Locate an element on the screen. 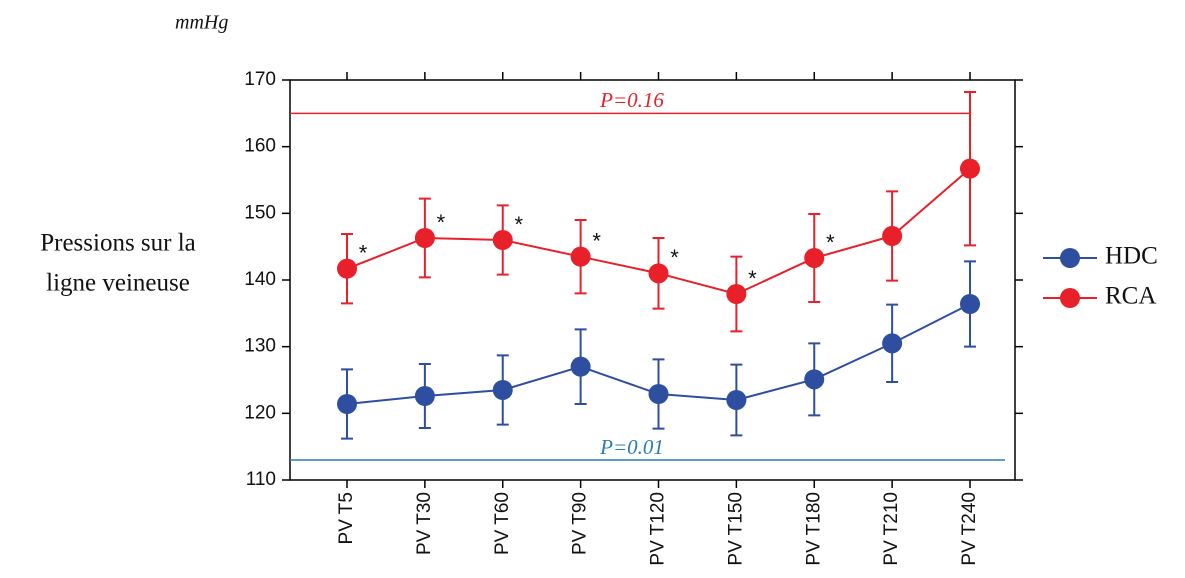 This screenshot has width=1185, height=578. y-tick-label: 140 is located at coordinates (260, 279).